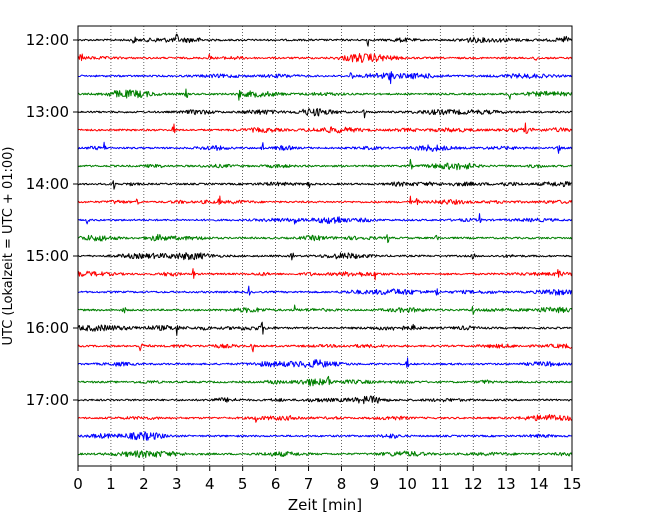 The image size is (650, 520). Describe the element at coordinates (47, 400) in the screenshot. I see `y-tick-label: 17:00` at that location.